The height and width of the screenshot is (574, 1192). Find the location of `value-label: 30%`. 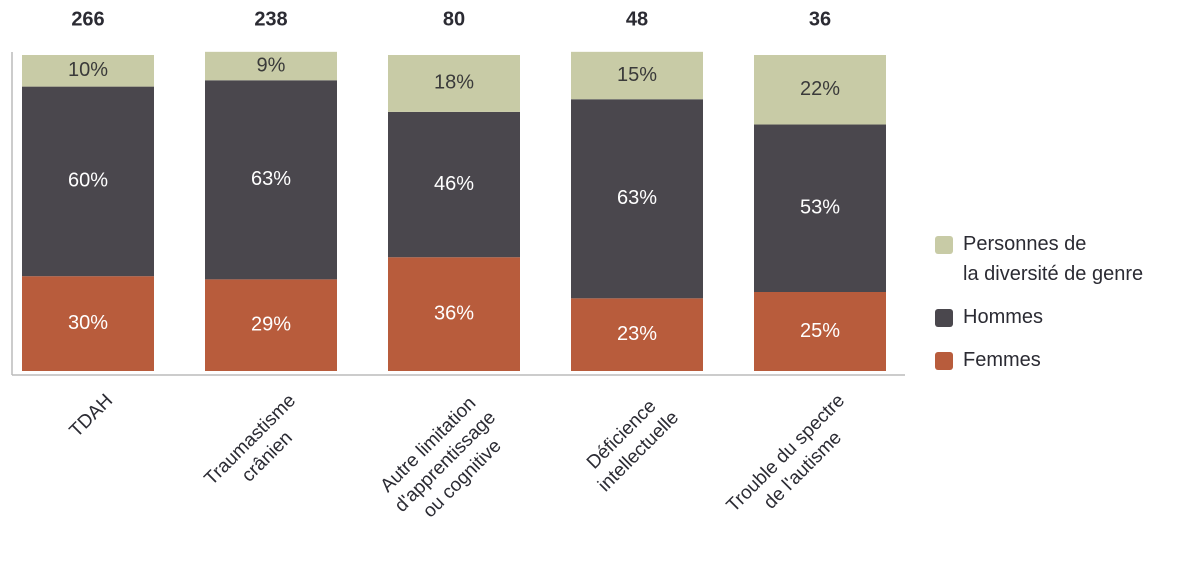

value-label: 30% is located at coordinates (88, 323).